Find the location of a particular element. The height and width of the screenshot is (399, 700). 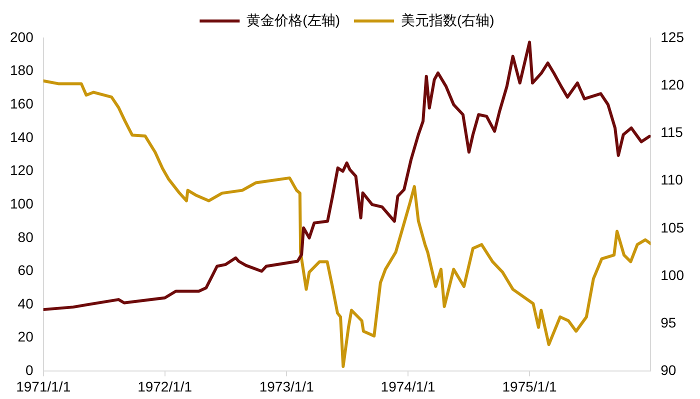

y-tick-label: 140 is located at coordinates (22, 136).